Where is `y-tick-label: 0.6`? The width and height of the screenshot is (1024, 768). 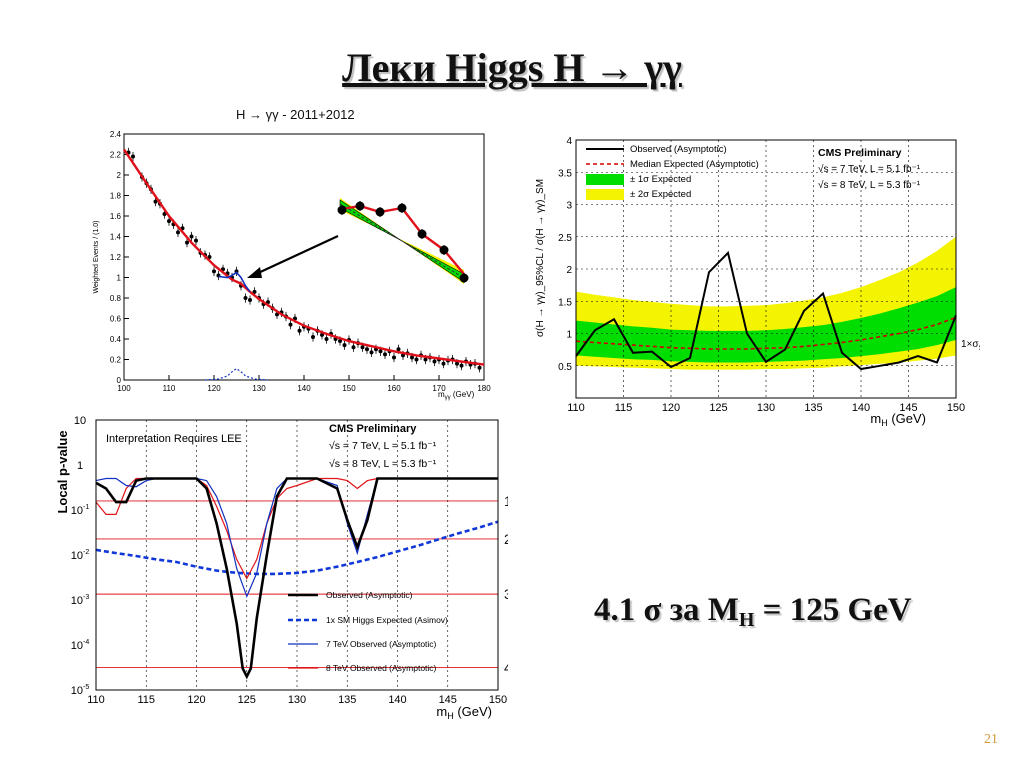
y-tick-label: 0.6 is located at coordinates (116, 319).